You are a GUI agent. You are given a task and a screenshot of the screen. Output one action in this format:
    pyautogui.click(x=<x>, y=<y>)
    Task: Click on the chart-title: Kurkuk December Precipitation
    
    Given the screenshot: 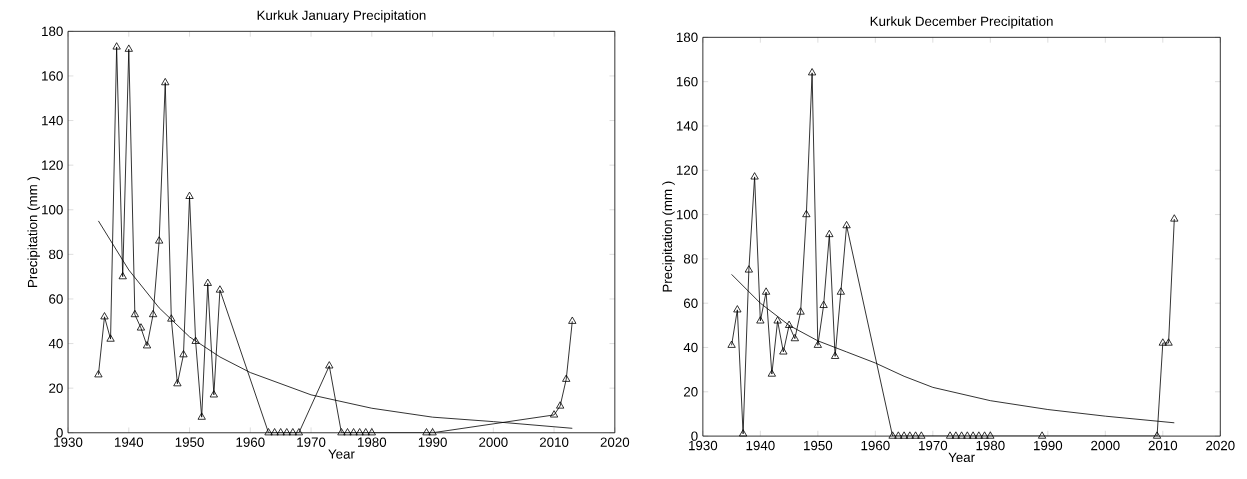 What is the action you would take?
    pyautogui.click(x=961, y=22)
    